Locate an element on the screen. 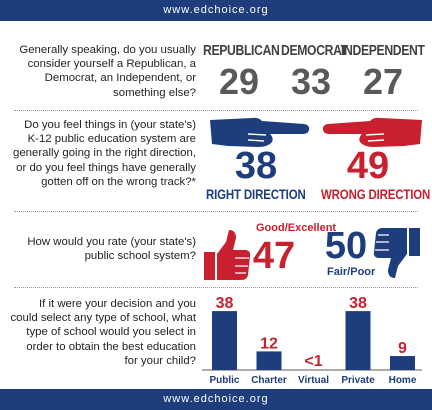 This screenshot has width=432, height=410. data-label-home: 9 is located at coordinates (402, 348).